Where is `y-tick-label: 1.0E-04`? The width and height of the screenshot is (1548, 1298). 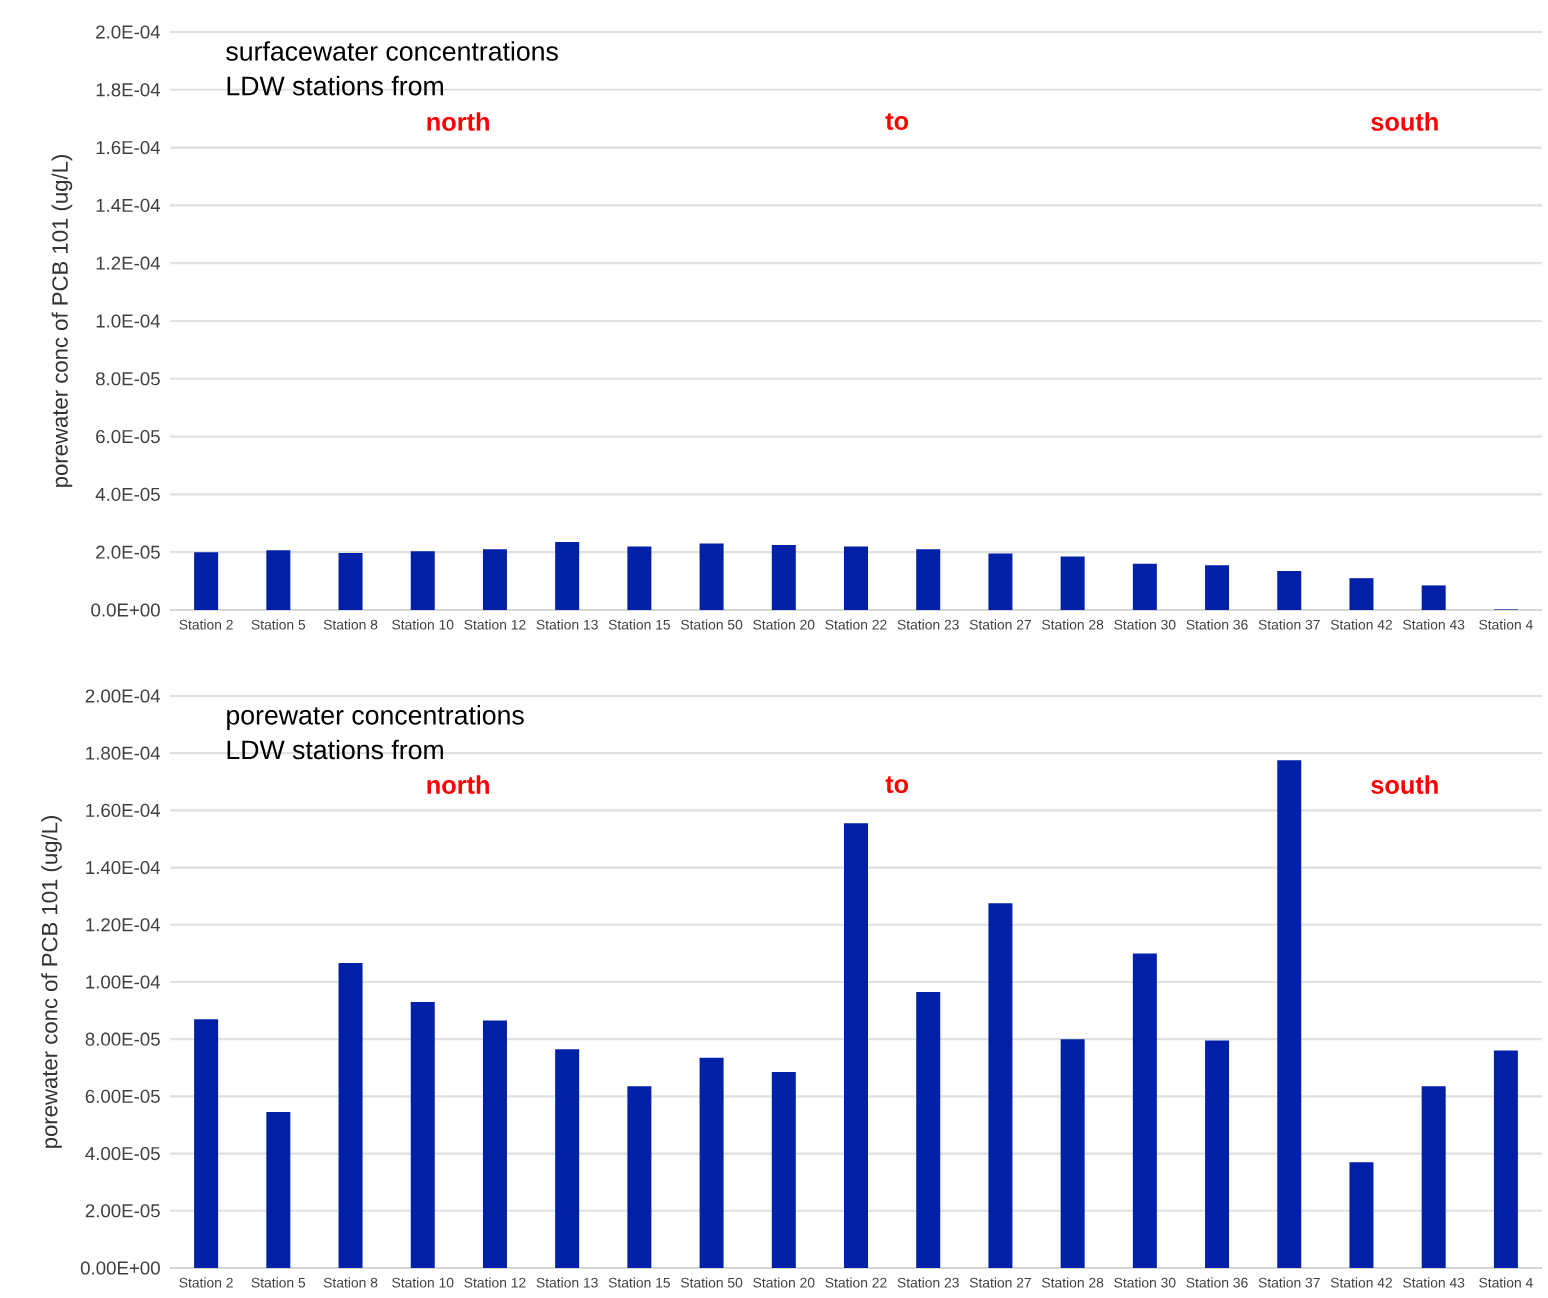 y-tick-label: 1.0E-04 is located at coordinates (128, 321).